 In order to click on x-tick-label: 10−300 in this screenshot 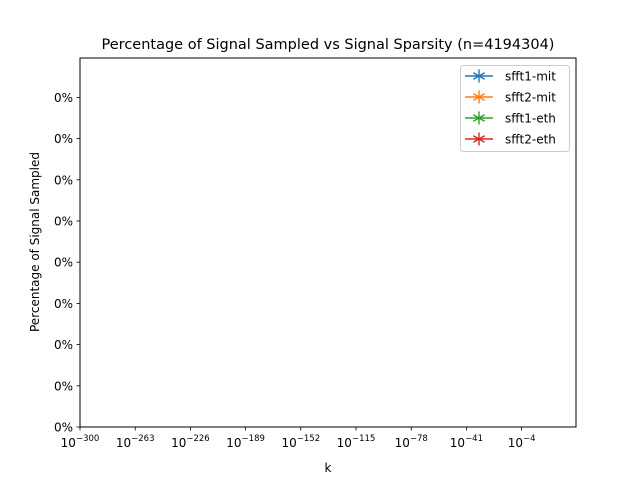, I will do `click(80, 442)`.